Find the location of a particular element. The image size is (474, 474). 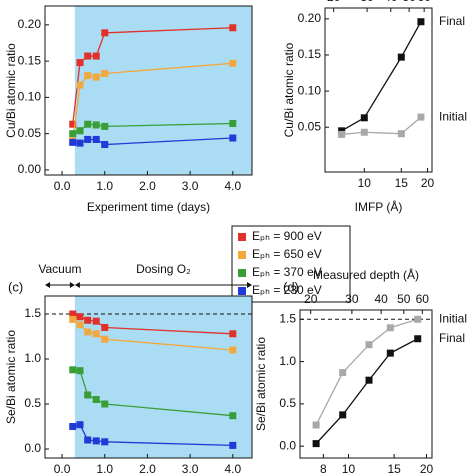

y-tick-label: 0.15 is located at coordinates (310, 54).